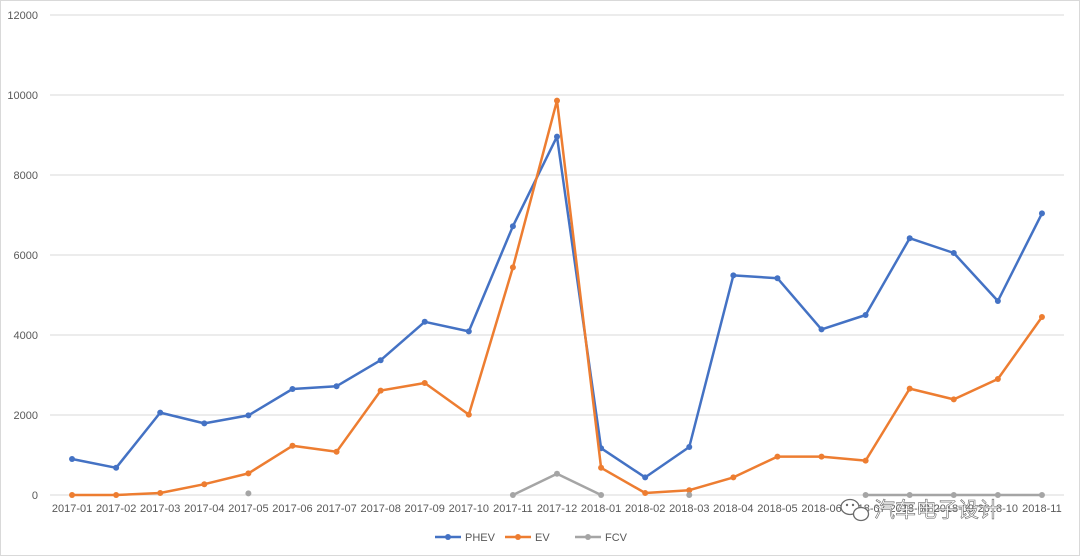 This screenshot has width=1080, height=556. Describe the element at coordinates (26, 256) in the screenshot. I see `y-tick-label: 6000` at that location.